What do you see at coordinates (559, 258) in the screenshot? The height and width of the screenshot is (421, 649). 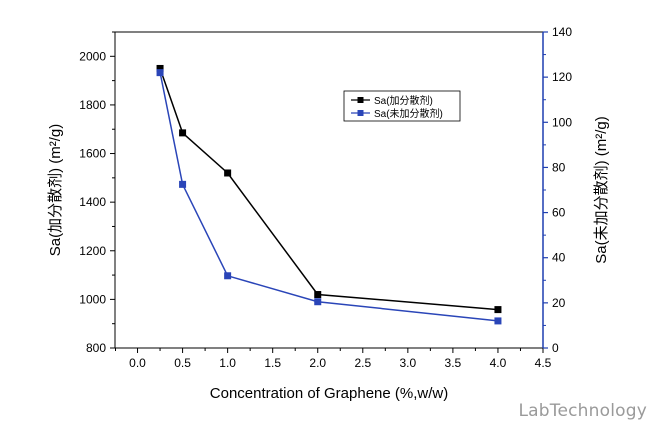 I see `right-tick-label: 40` at bounding box center [559, 258].